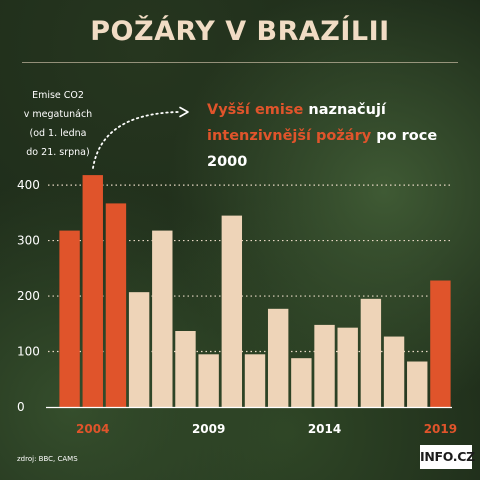 The image size is (480, 480). Describe the element at coordinates (58, 95) in the screenshot. I see `y-axis-label-line-1: Emise CO2` at that location.